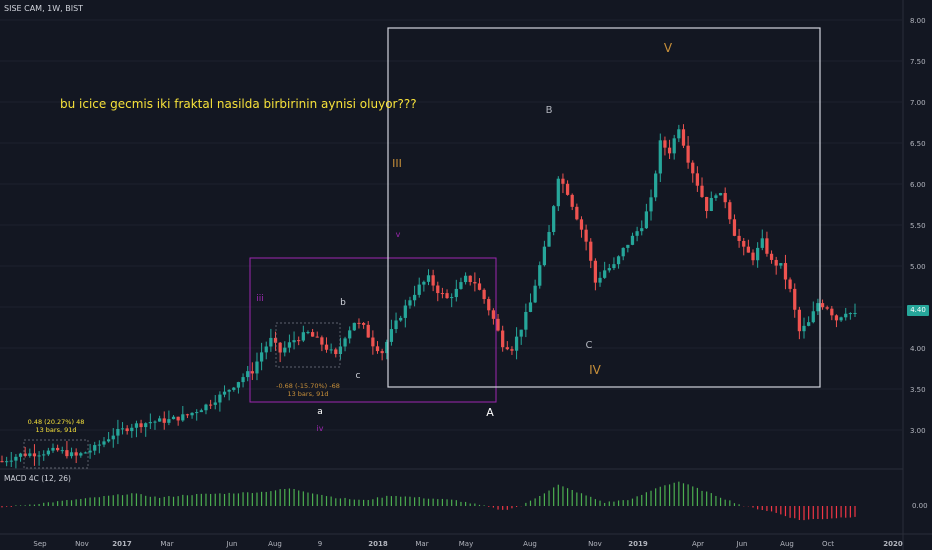 This screenshot has height=550, width=932. Describe the element at coordinates (373, 330) in the screenshot. I see `fractal-box-purple` at that location.